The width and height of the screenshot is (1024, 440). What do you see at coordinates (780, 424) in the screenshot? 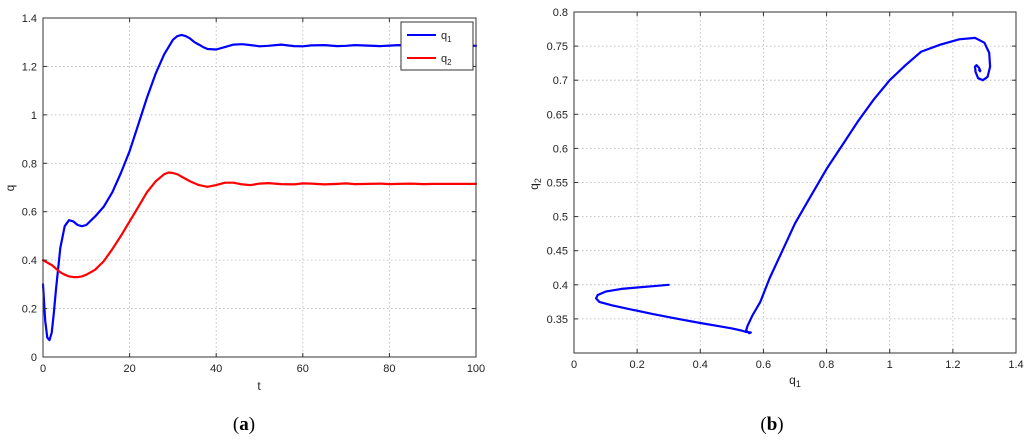
I see `caption-b-close: )` at bounding box center [780, 424].